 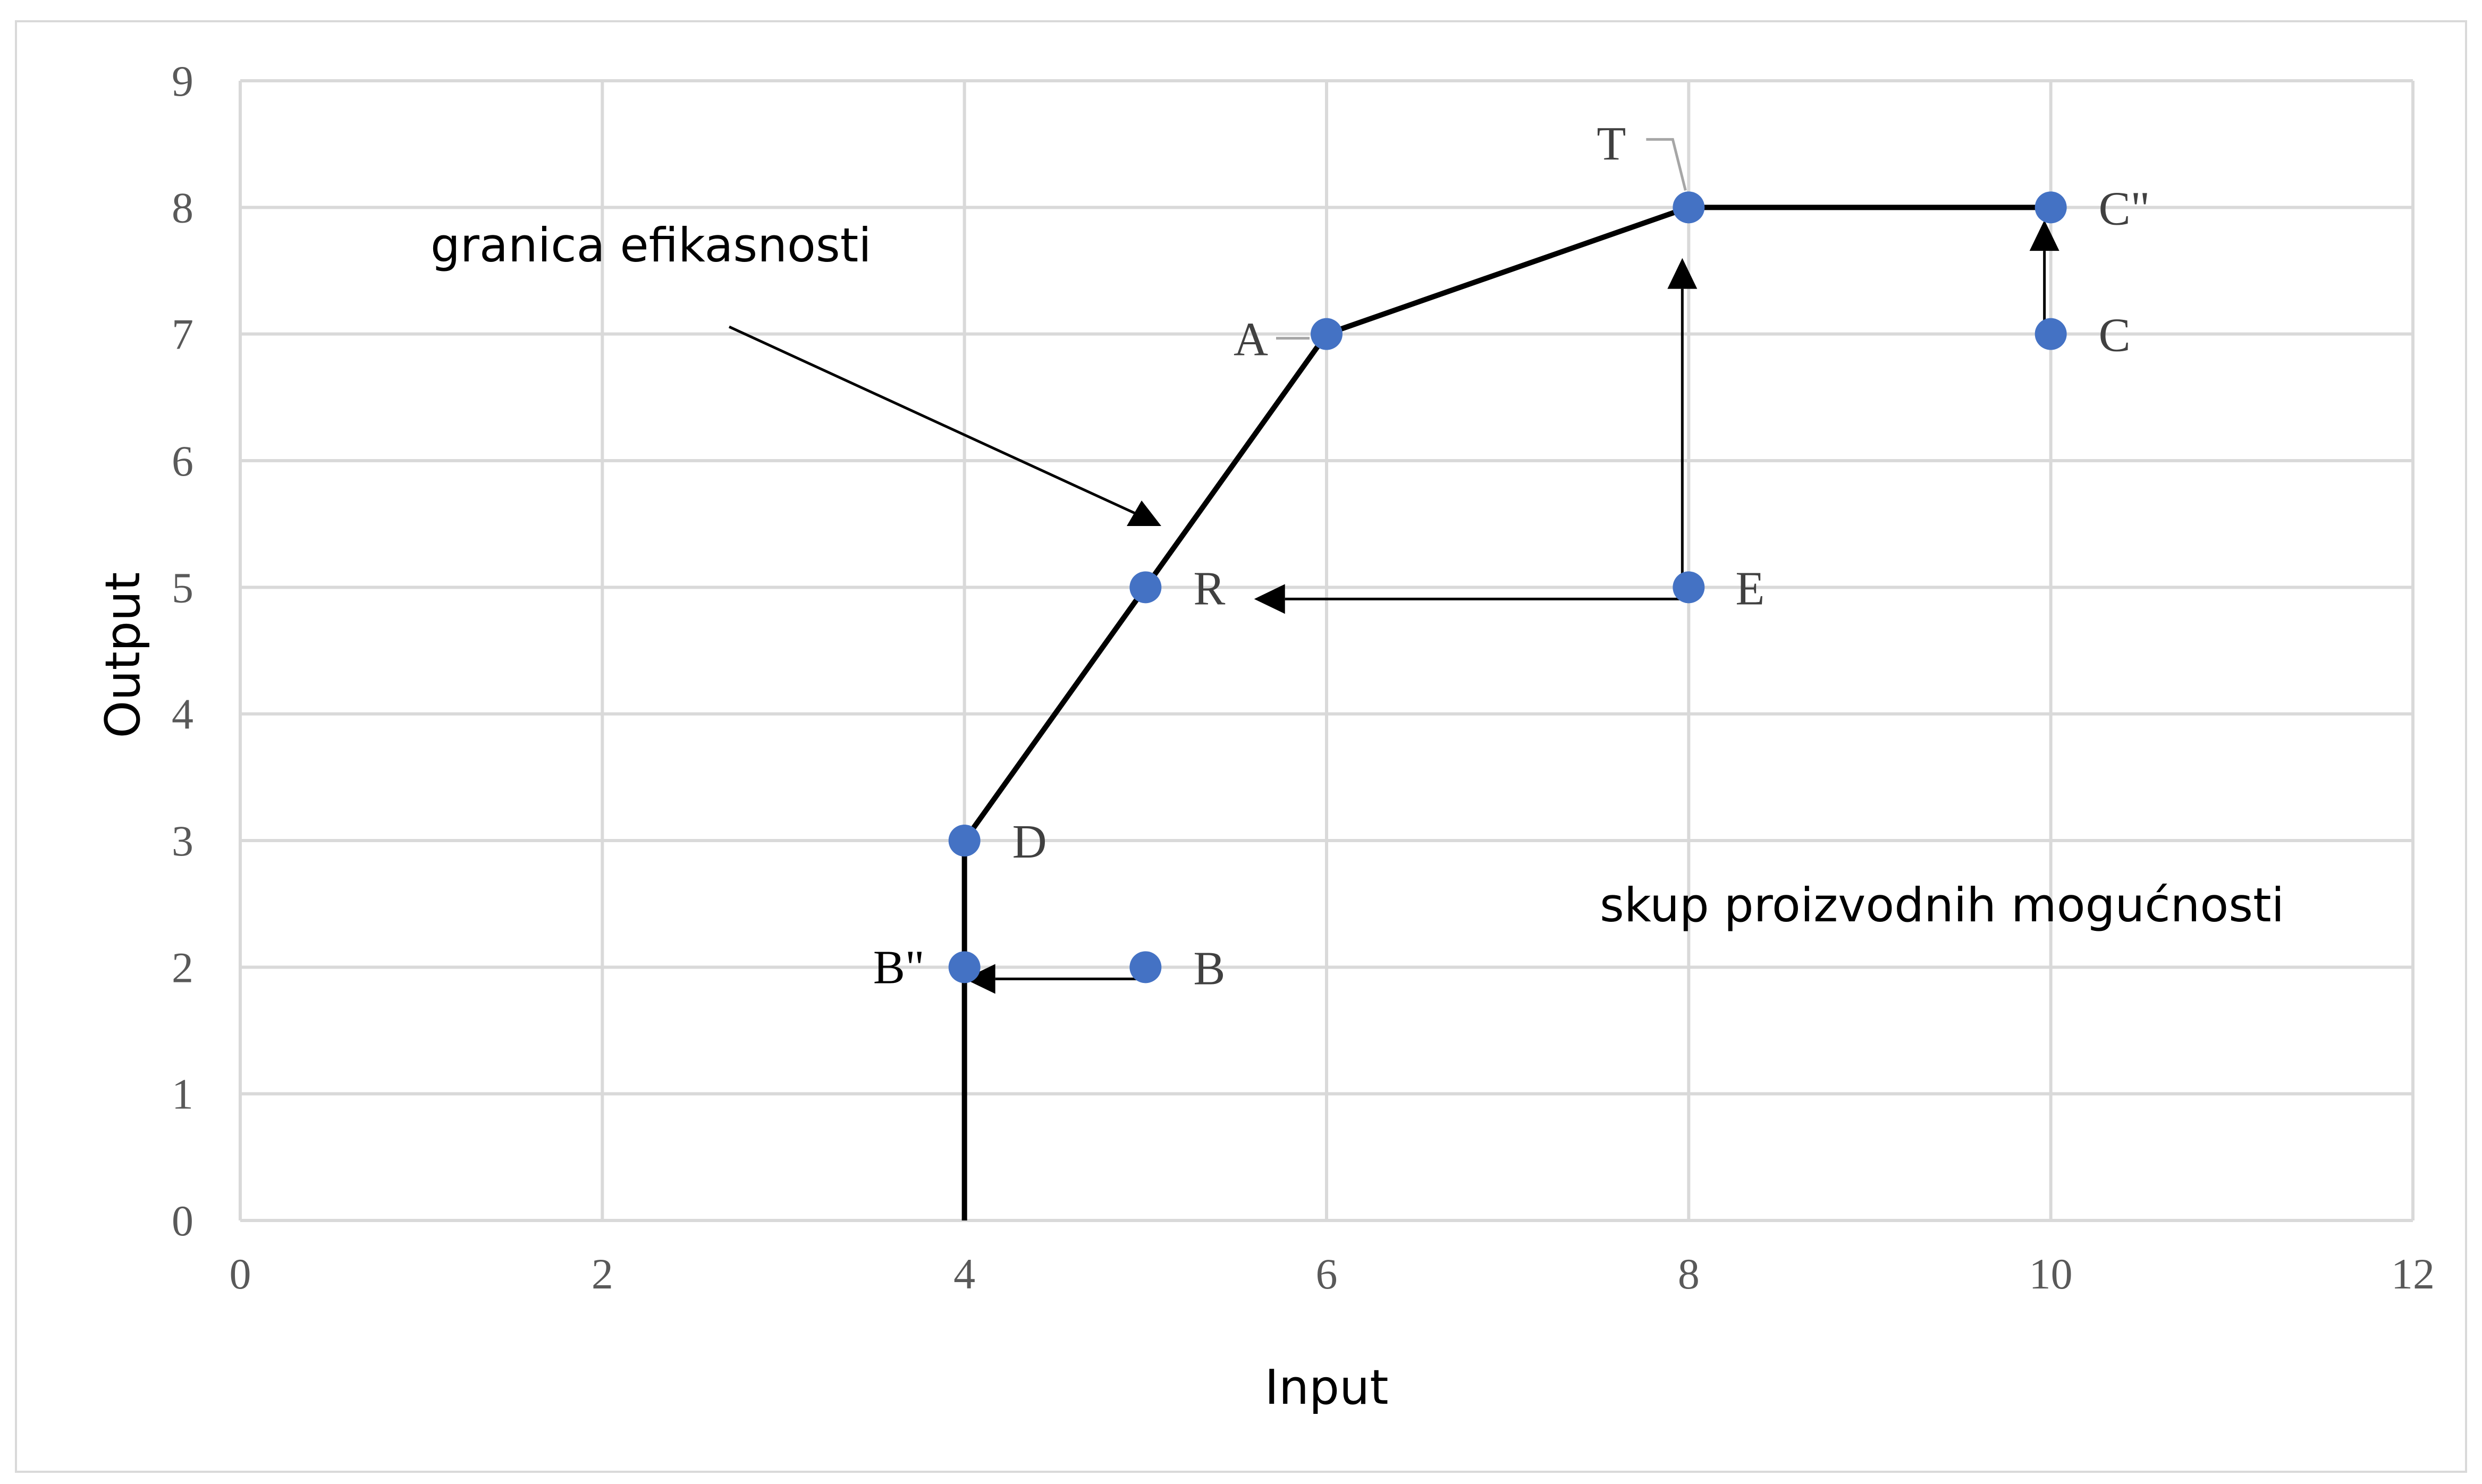 I want to click on x-tick-label: 2, so click(x=602, y=1274).